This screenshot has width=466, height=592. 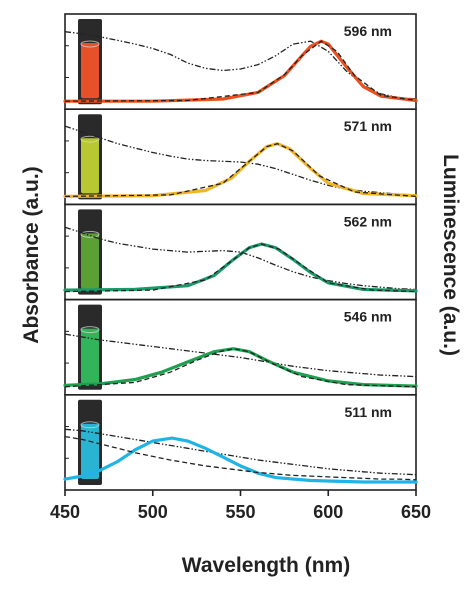 I want to click on y-axis-title-right: Luminescence (a.u.), so click(x=450, y=255).